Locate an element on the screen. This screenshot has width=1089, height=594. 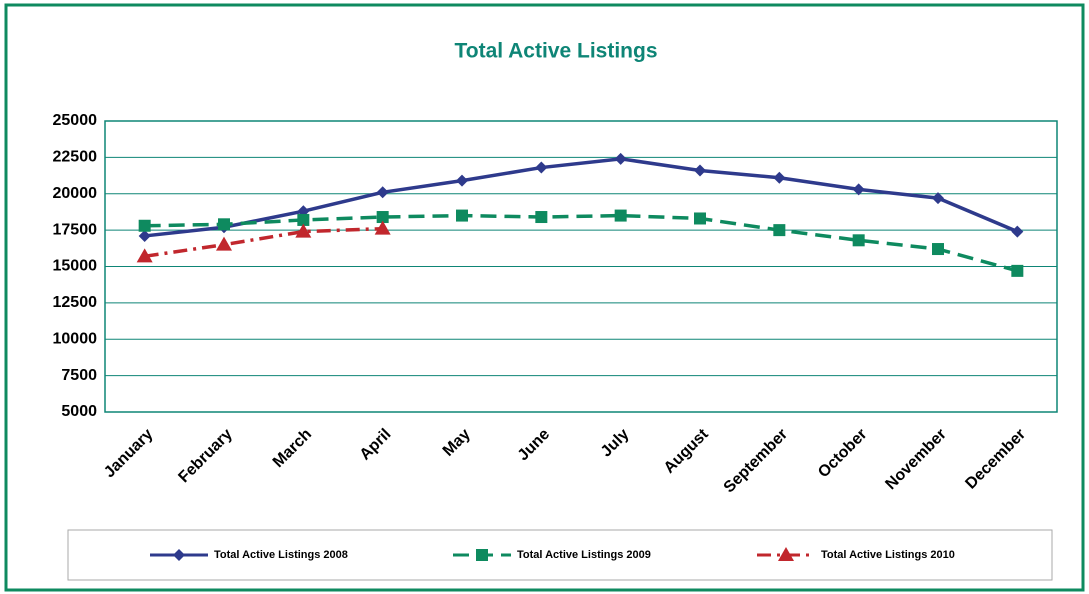
y-tick-label: 15000 is located at coordinates (75, 266).